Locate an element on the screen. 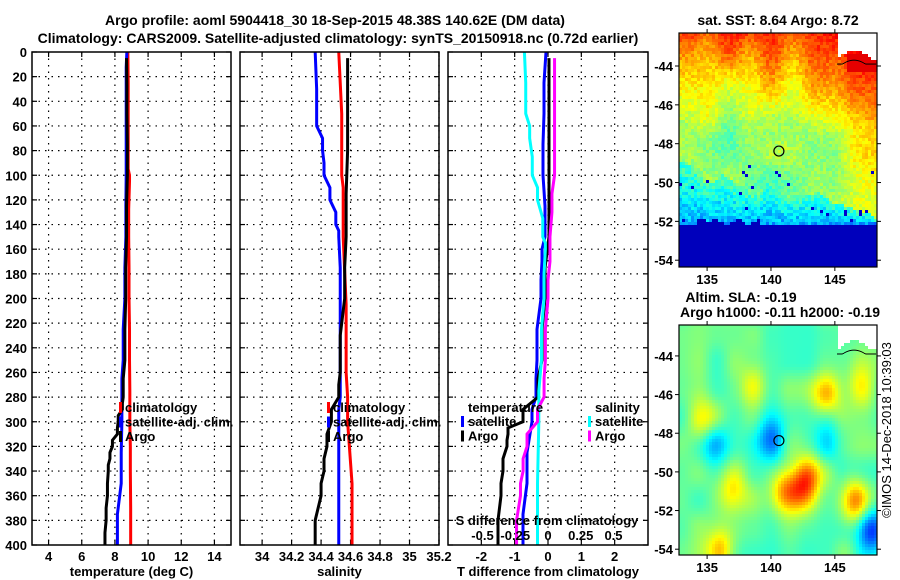 The height and width of the screenshot is (580, 900). sla-map-title-line1: Altim. SLA: -0.19 is located at coordinates (740, 297).